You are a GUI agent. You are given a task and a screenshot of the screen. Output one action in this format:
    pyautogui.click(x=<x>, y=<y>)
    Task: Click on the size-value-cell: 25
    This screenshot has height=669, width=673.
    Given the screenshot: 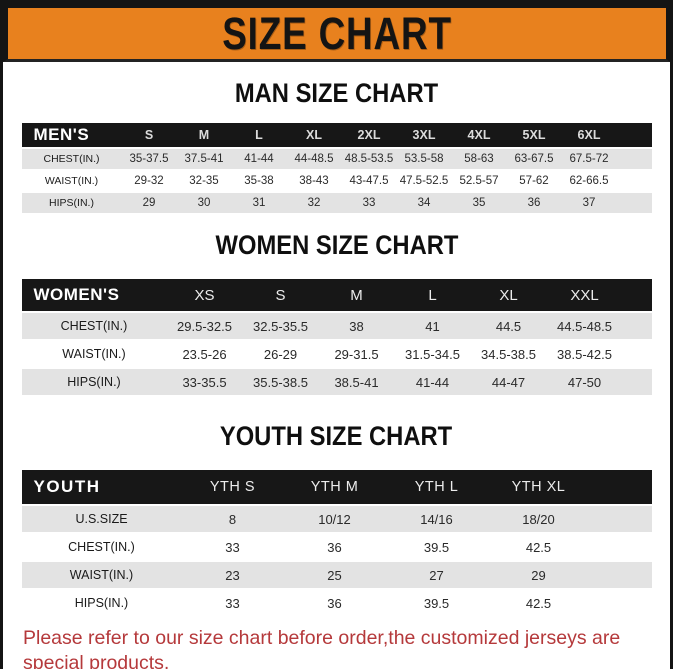 What is the action you would take?
    pyautogui.click(x=334, y=575)
    